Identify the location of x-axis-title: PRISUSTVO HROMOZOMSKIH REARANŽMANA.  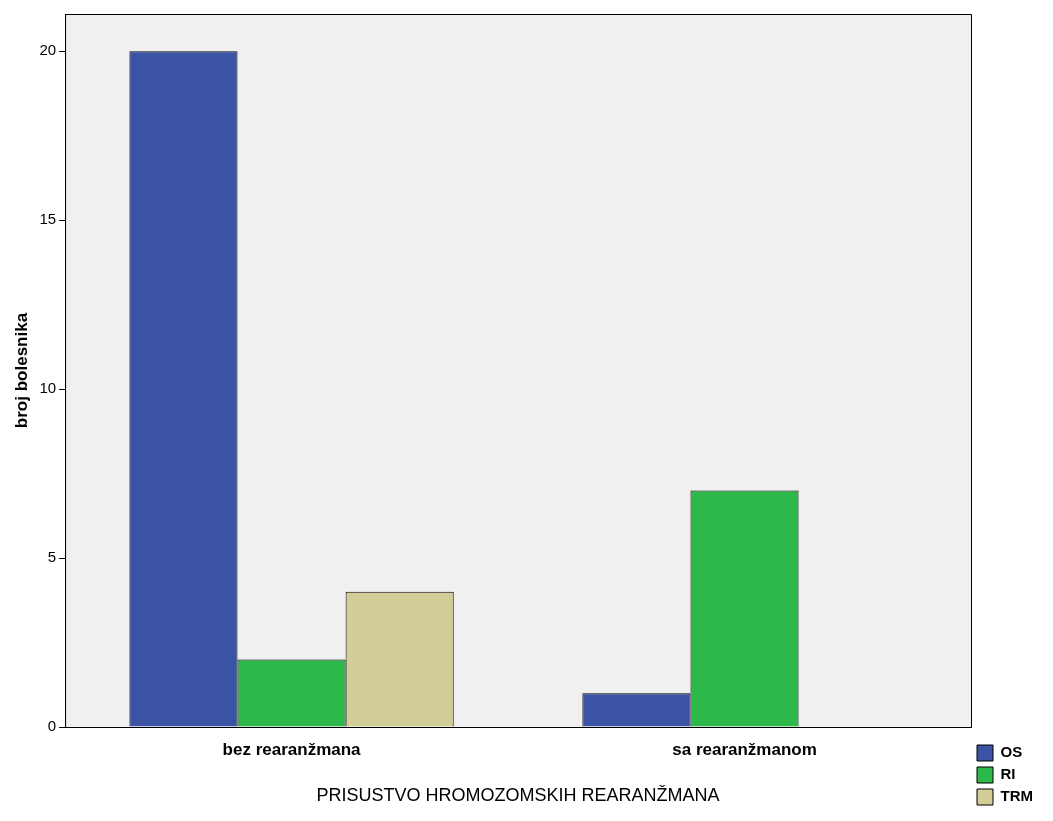
(518, 795).